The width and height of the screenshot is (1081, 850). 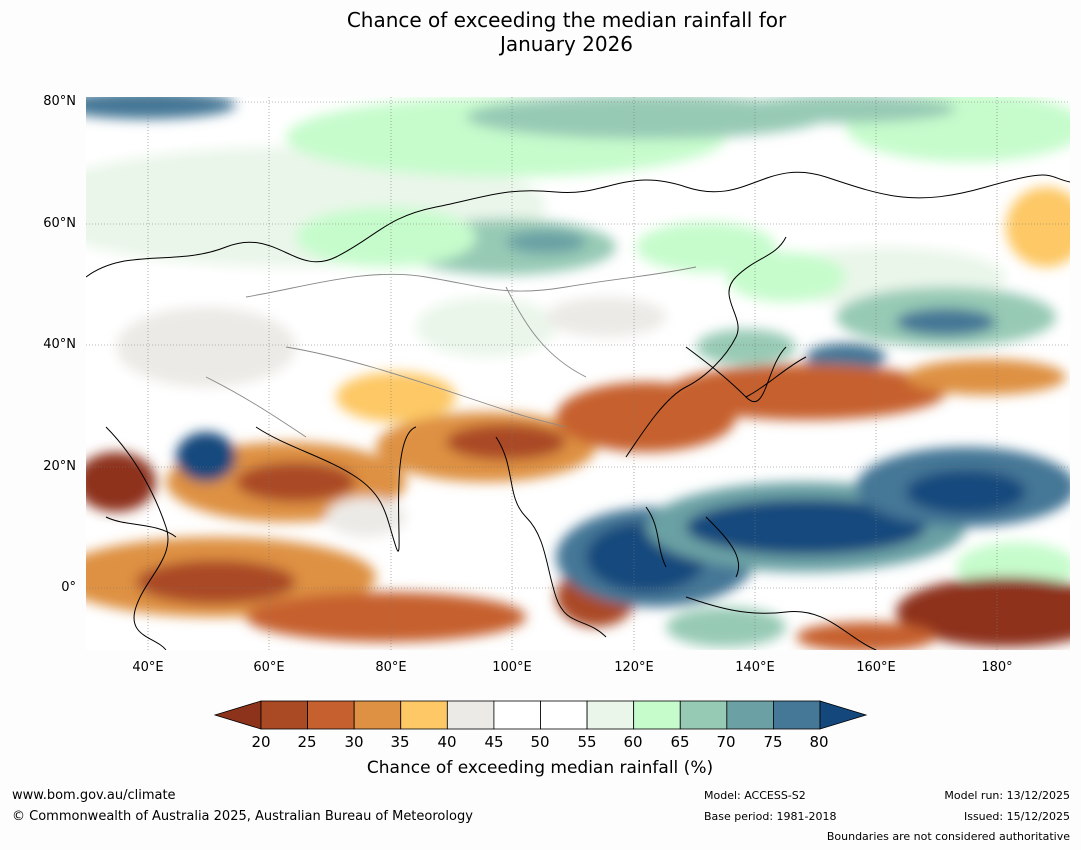 I want to click on lat-label-20n: 20°N, so click(x=59, y=466).